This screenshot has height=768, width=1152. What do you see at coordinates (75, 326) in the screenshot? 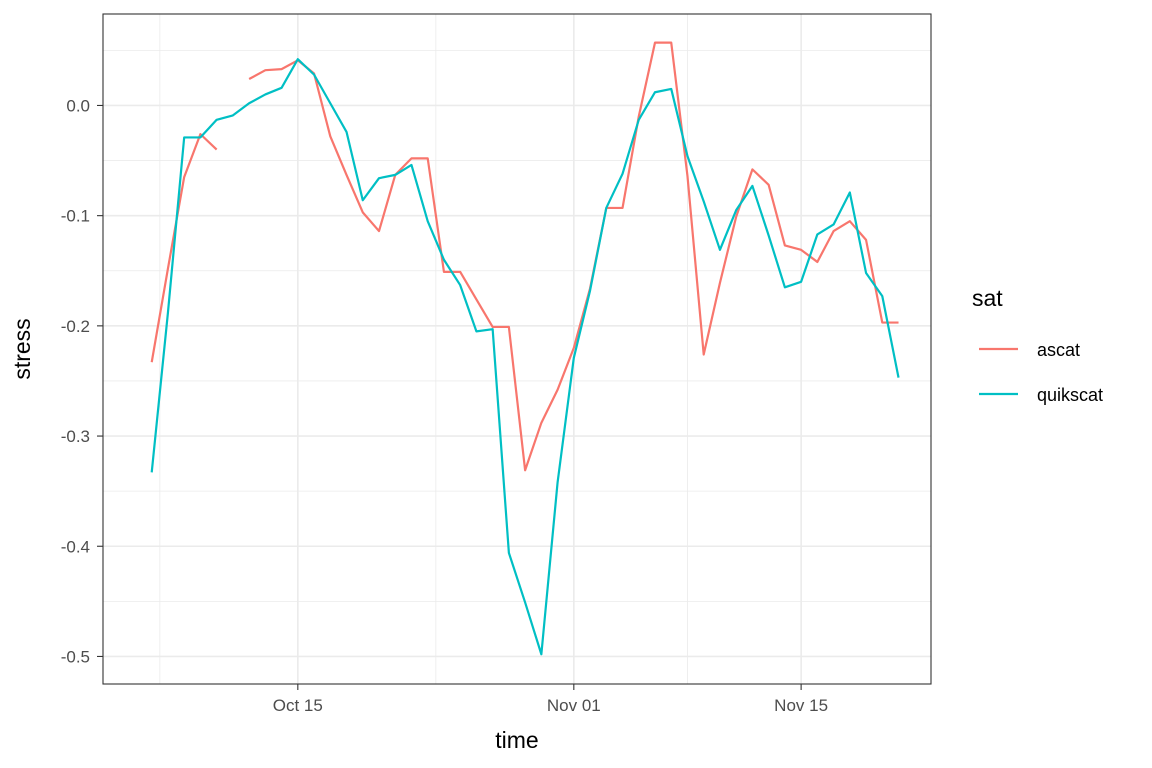
I see `y-tick-label: -0.2` at bounding box center [75, 326].